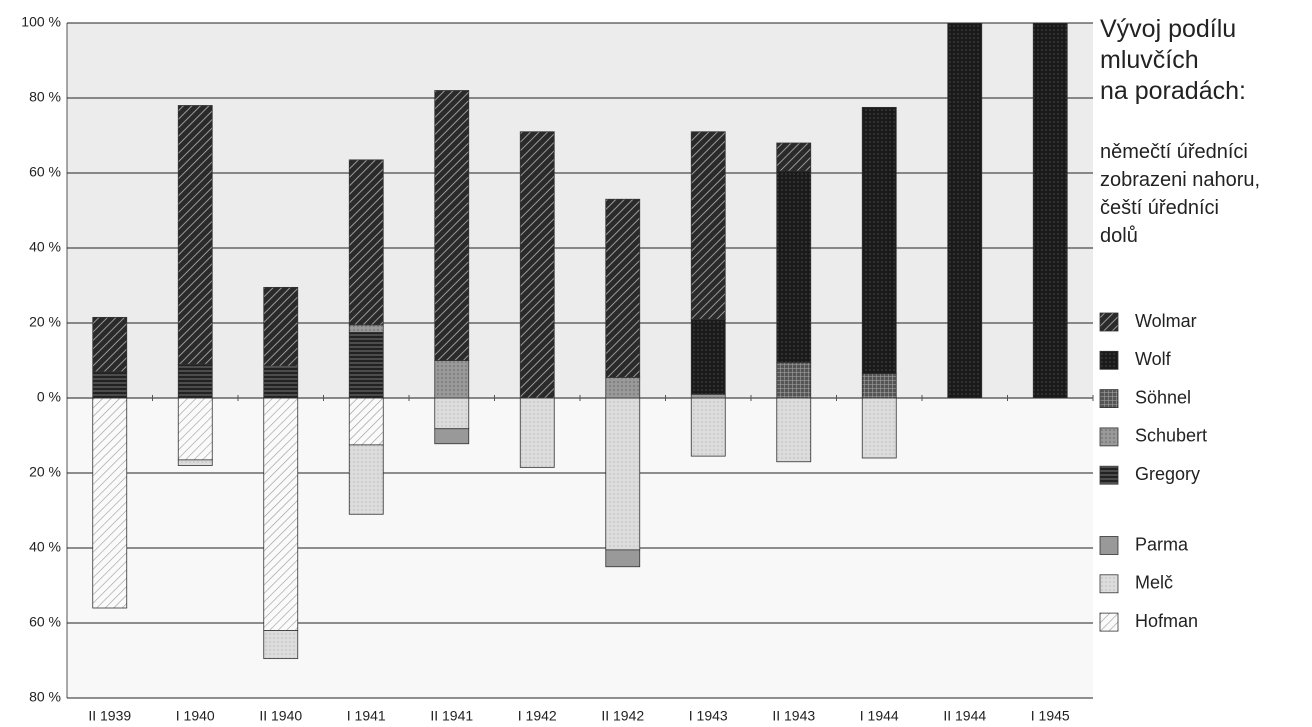 This screenshot has height=727, width=1312. Describe the element at coordinates (1173, 60) in the screenshot. I see `chart-title: Vývoj podílu mluvčích na poradách:` at that location.